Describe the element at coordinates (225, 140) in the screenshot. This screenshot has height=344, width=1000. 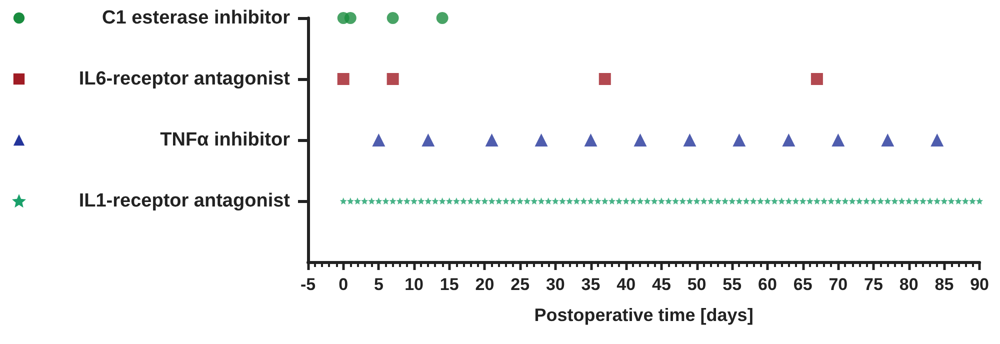
I see `y-tick-label: TNFα inhibitor` at that location.